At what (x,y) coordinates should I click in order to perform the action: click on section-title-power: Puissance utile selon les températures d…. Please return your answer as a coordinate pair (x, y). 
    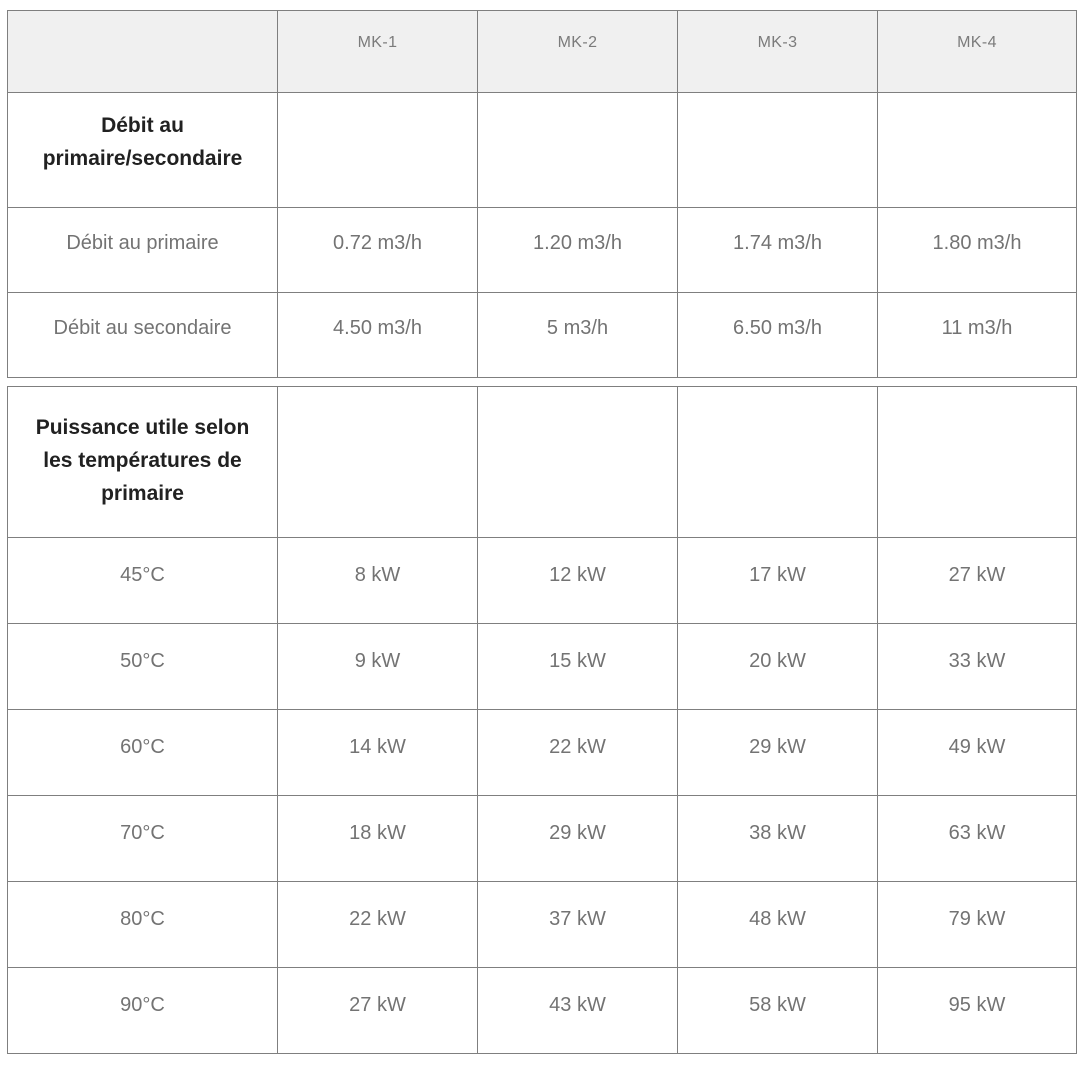
    Looking at the image, I should click on (142, 462).